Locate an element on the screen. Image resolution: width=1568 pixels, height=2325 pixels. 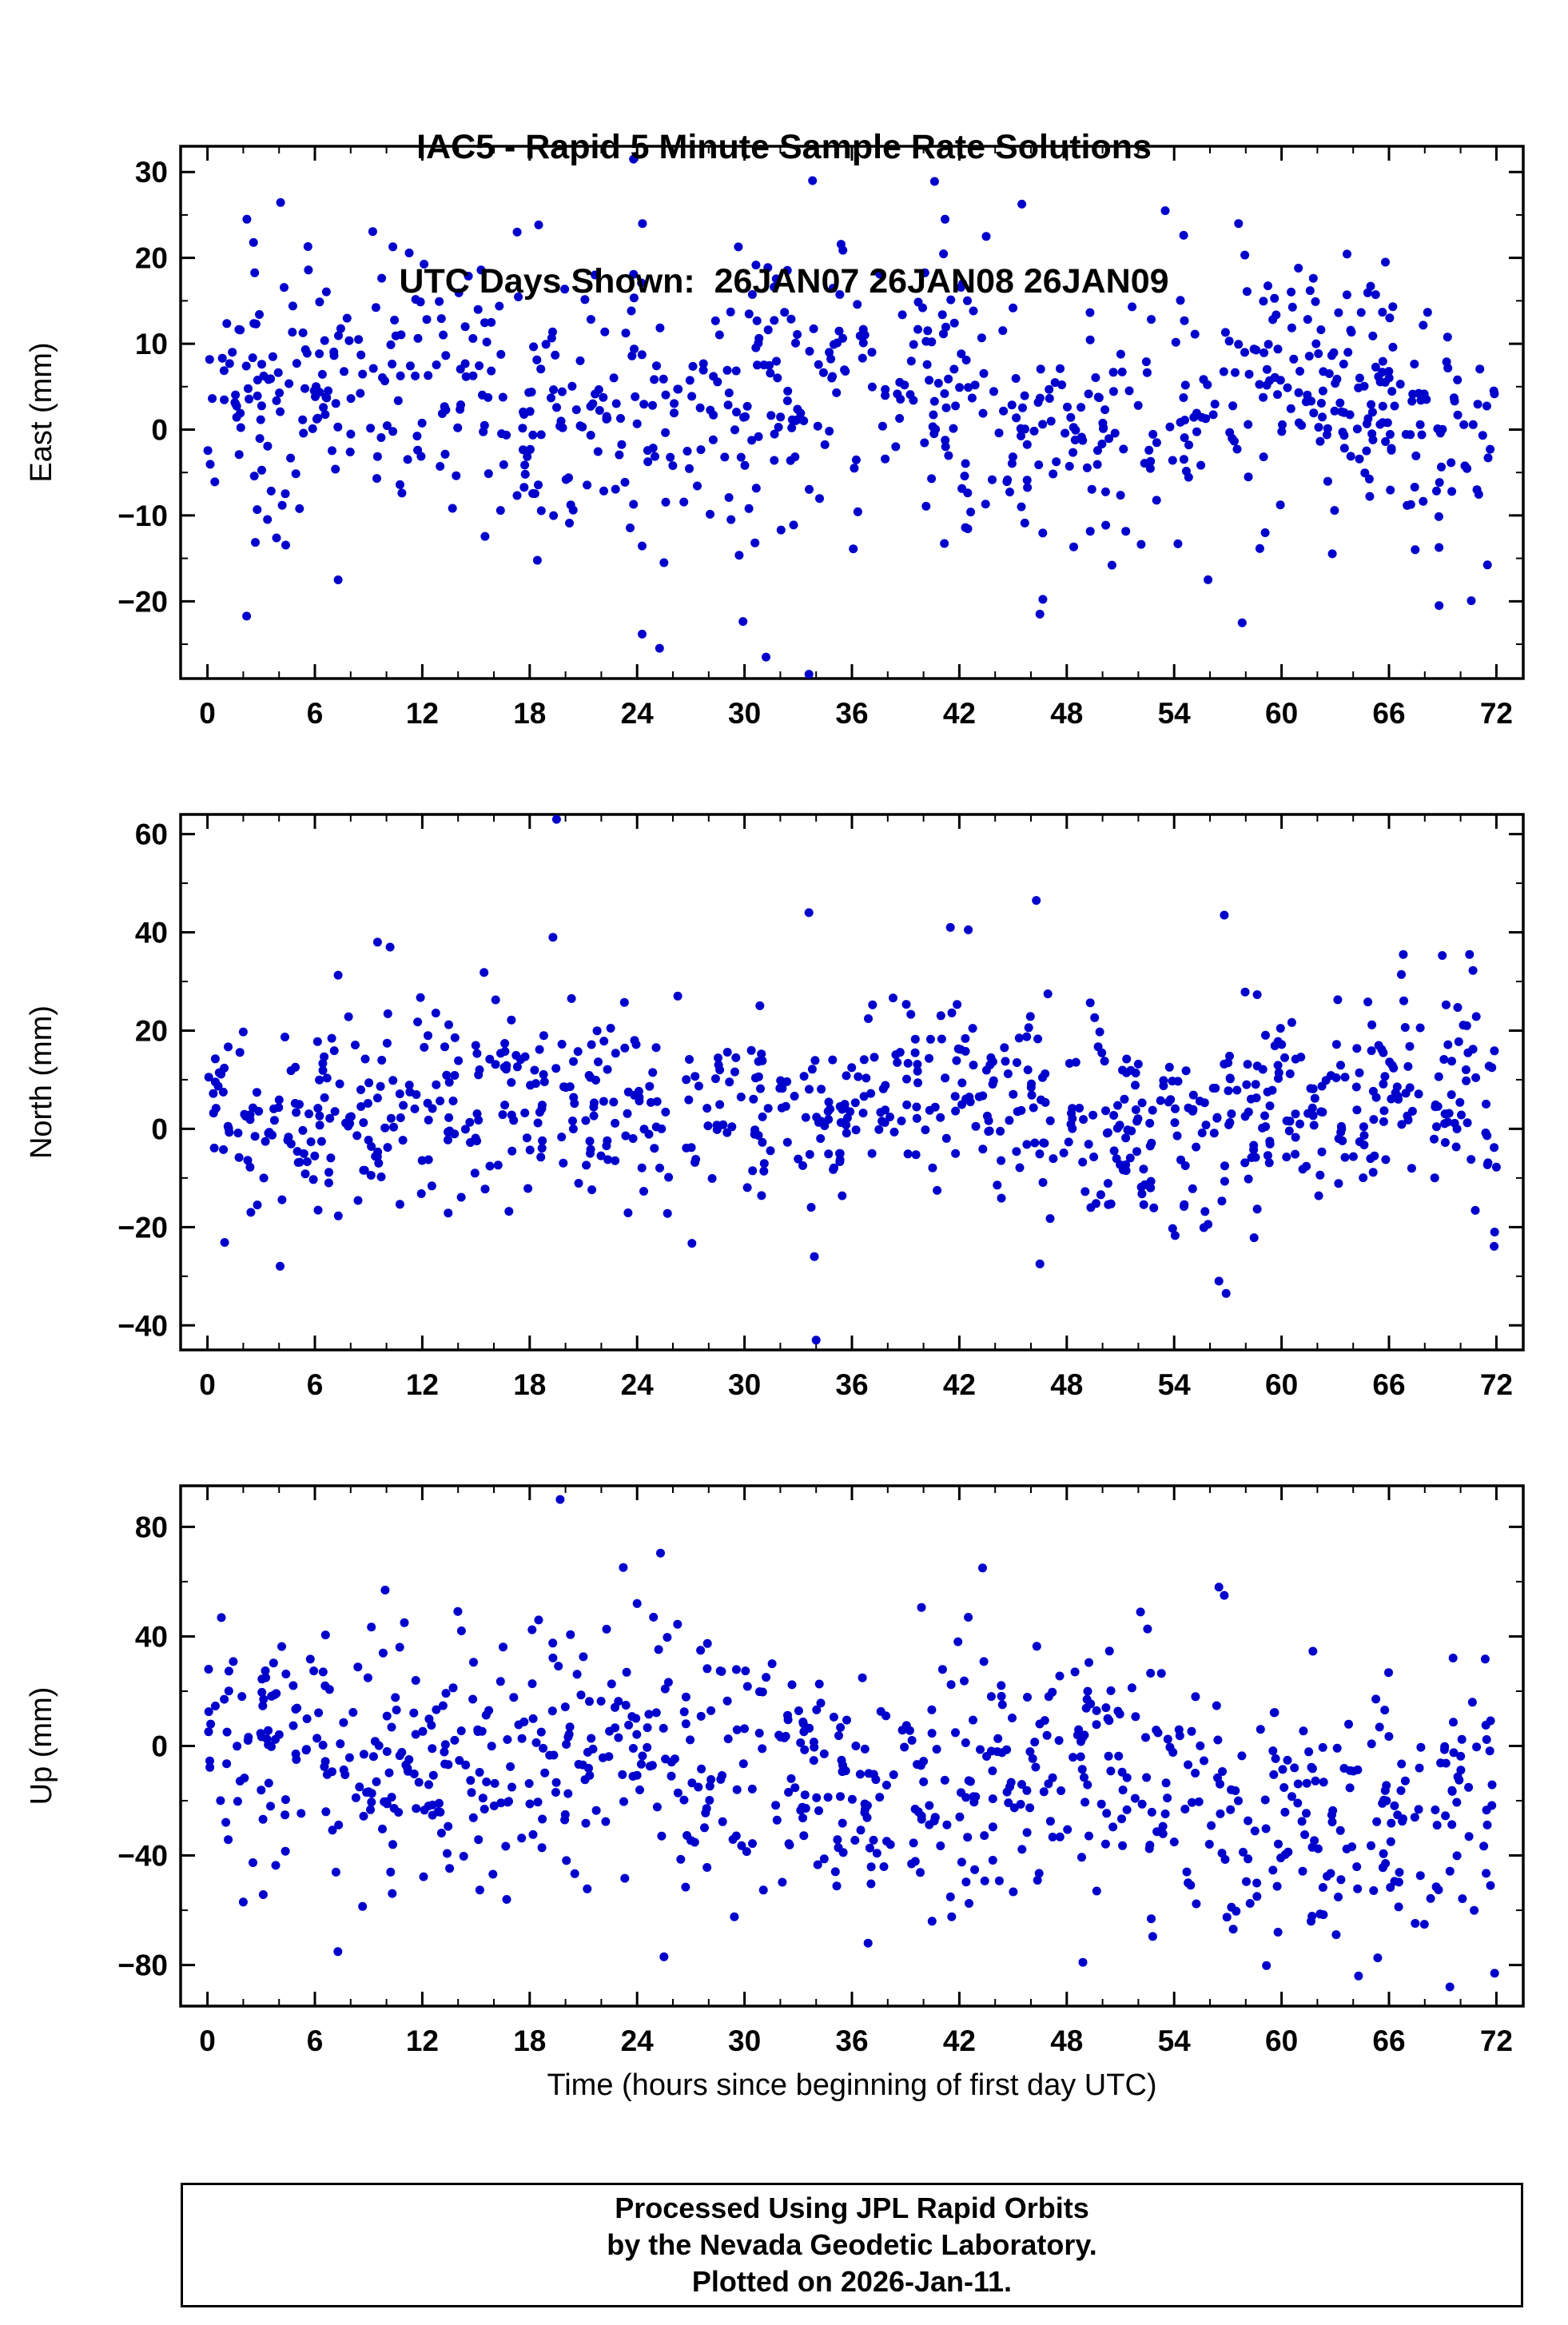
footer-line3: Plotted on 2026-Jan-11. is located at coordinates (852, 2281).